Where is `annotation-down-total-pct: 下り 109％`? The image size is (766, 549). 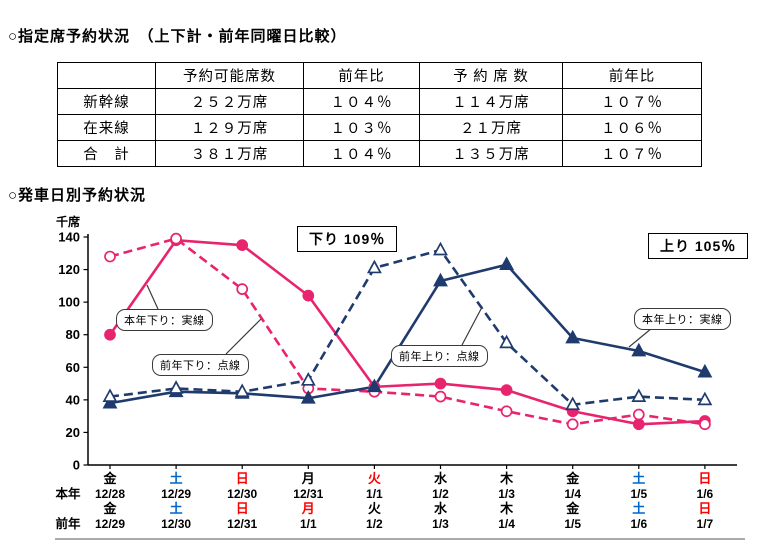 annotation-down-total-pct: 下り 109％ is located at coordinates (347, 239).